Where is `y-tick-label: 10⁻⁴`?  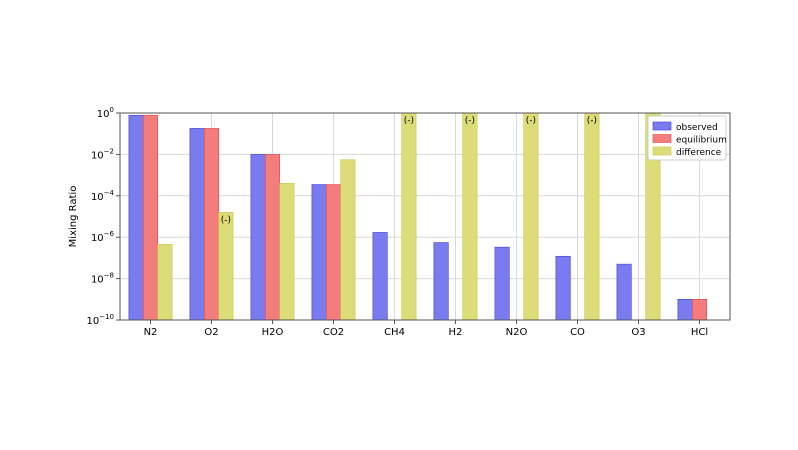
y-tick-label: 10⁻⁴ is located at coordinates (103, 196).